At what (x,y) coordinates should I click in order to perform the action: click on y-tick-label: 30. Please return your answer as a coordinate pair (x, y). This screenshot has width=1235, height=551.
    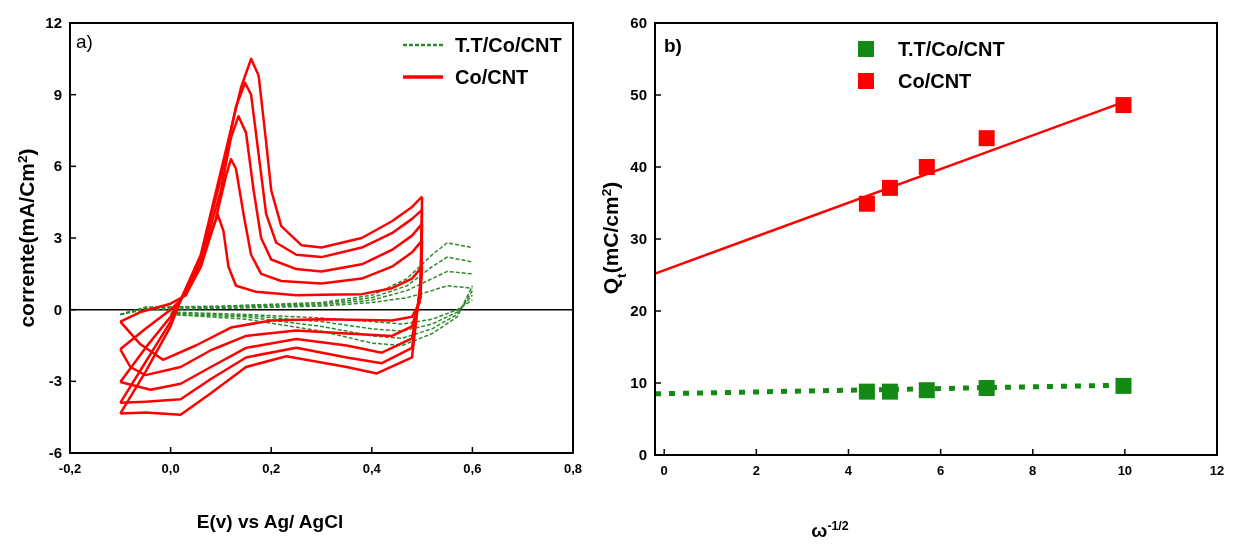
    Looking at the image, I should click on (638, 238).